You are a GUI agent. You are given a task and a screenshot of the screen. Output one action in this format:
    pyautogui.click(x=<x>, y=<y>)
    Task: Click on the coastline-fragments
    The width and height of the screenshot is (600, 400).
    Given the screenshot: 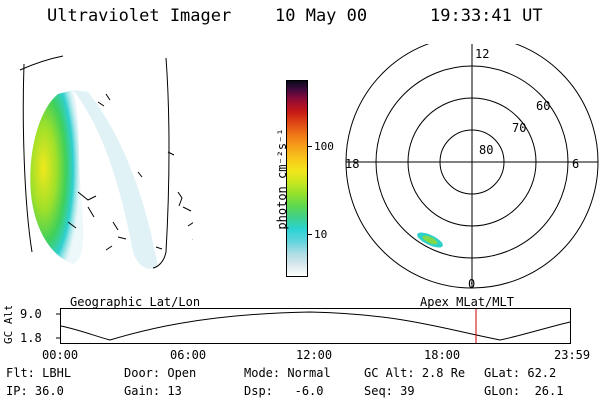 What is the action you would take?
    pyautogui.click(x=130, y=172)
    